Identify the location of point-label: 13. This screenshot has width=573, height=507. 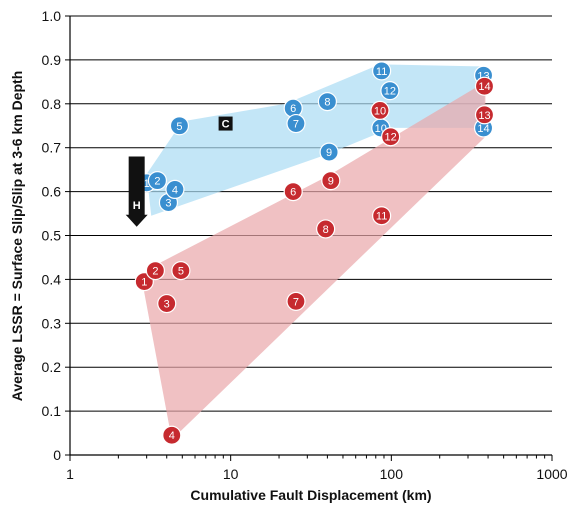
(484, 116).